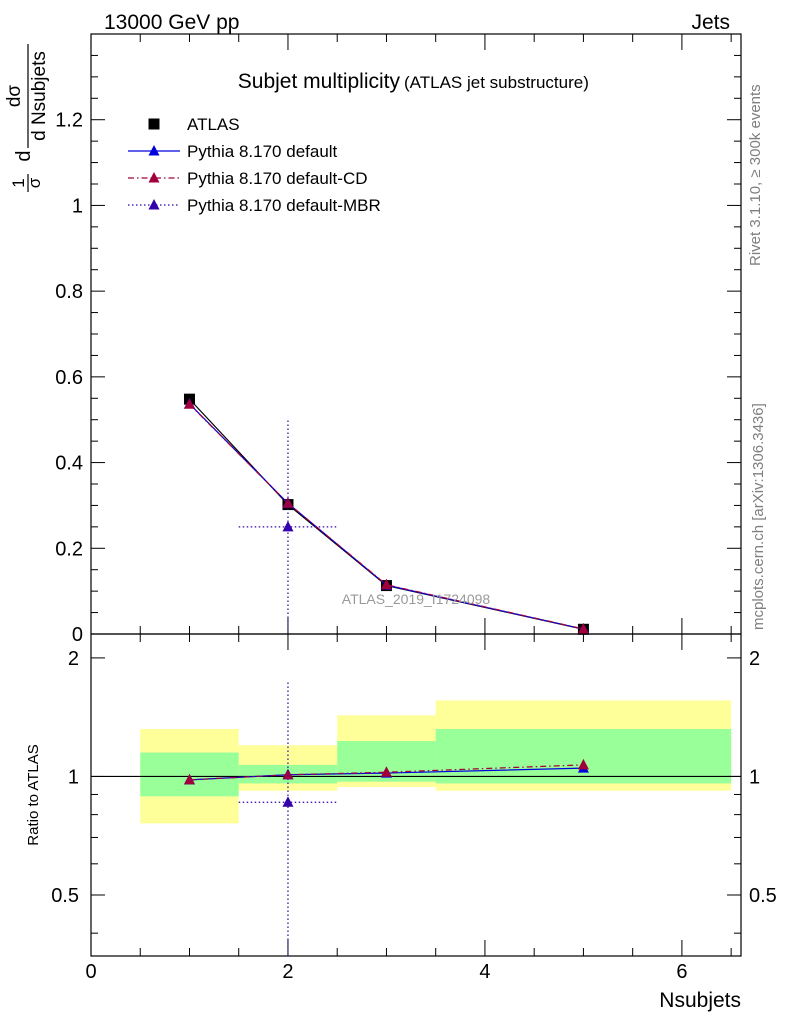  What do you see at coordinates (69, 121) in the screenshot?
I see `y-tick-label: 1.2` at bounding box center [69, 121].